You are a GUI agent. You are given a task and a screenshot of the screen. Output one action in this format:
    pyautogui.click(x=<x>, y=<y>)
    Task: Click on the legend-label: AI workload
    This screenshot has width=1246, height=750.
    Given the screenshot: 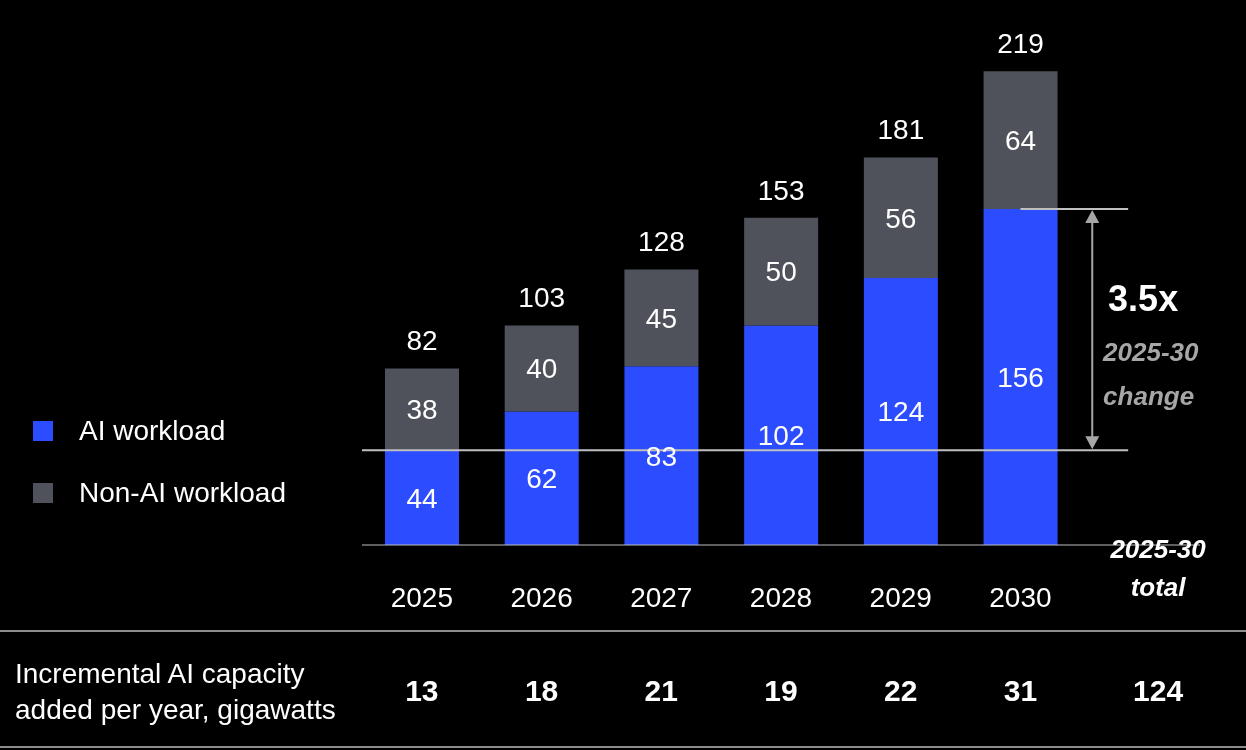 What is the action you would take?
    pyautogui.click(x=152, y=431)
    